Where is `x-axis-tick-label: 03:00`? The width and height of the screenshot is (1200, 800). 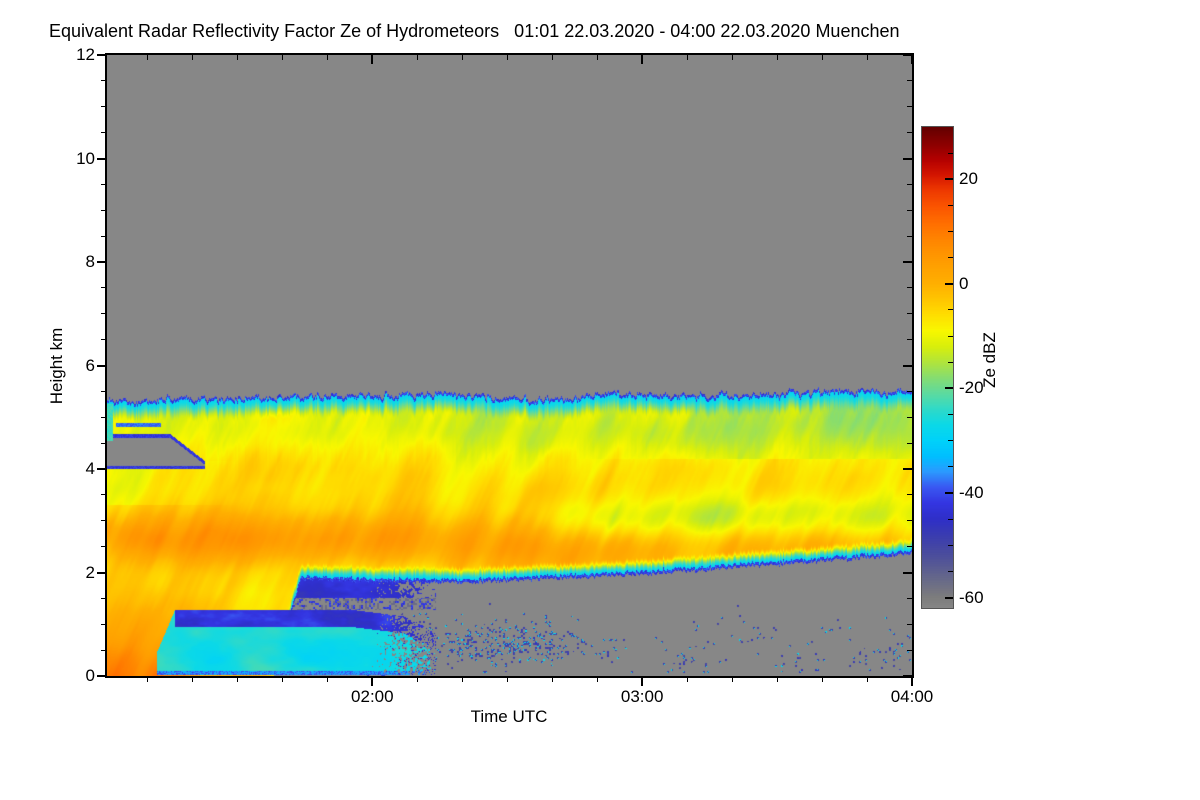
x-axis-tick-label: 03:00 is located at coordinates (642, 696).